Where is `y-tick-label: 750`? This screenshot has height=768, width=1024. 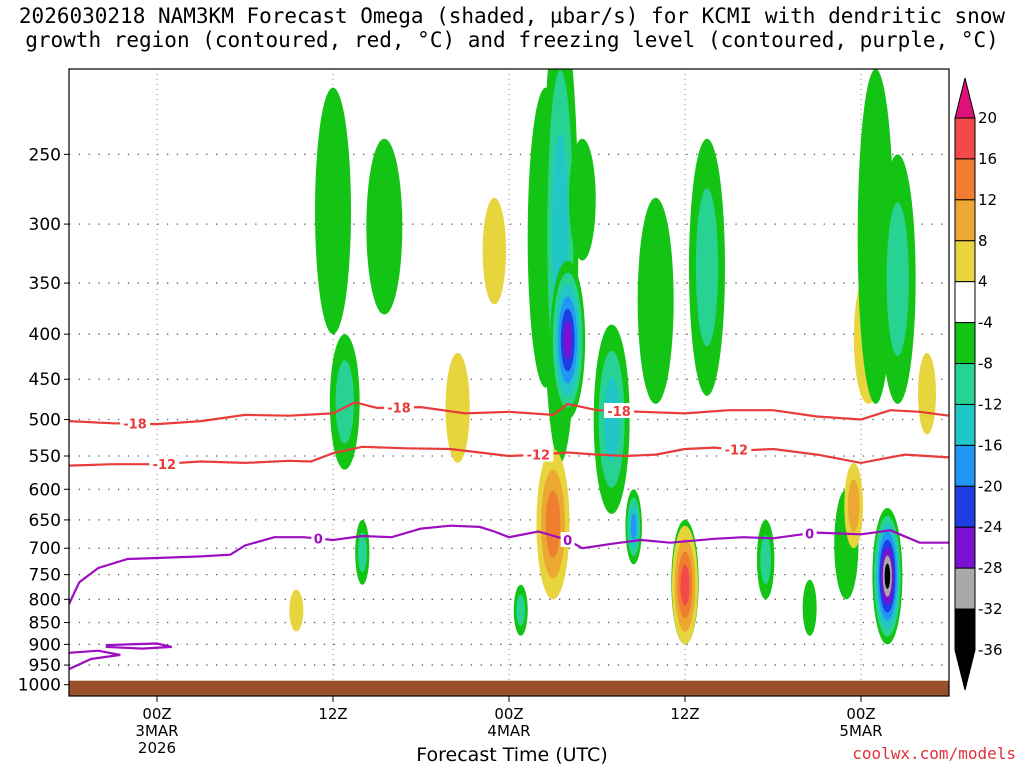
y-tick-label: 750 is located at coordinates (45, 576).